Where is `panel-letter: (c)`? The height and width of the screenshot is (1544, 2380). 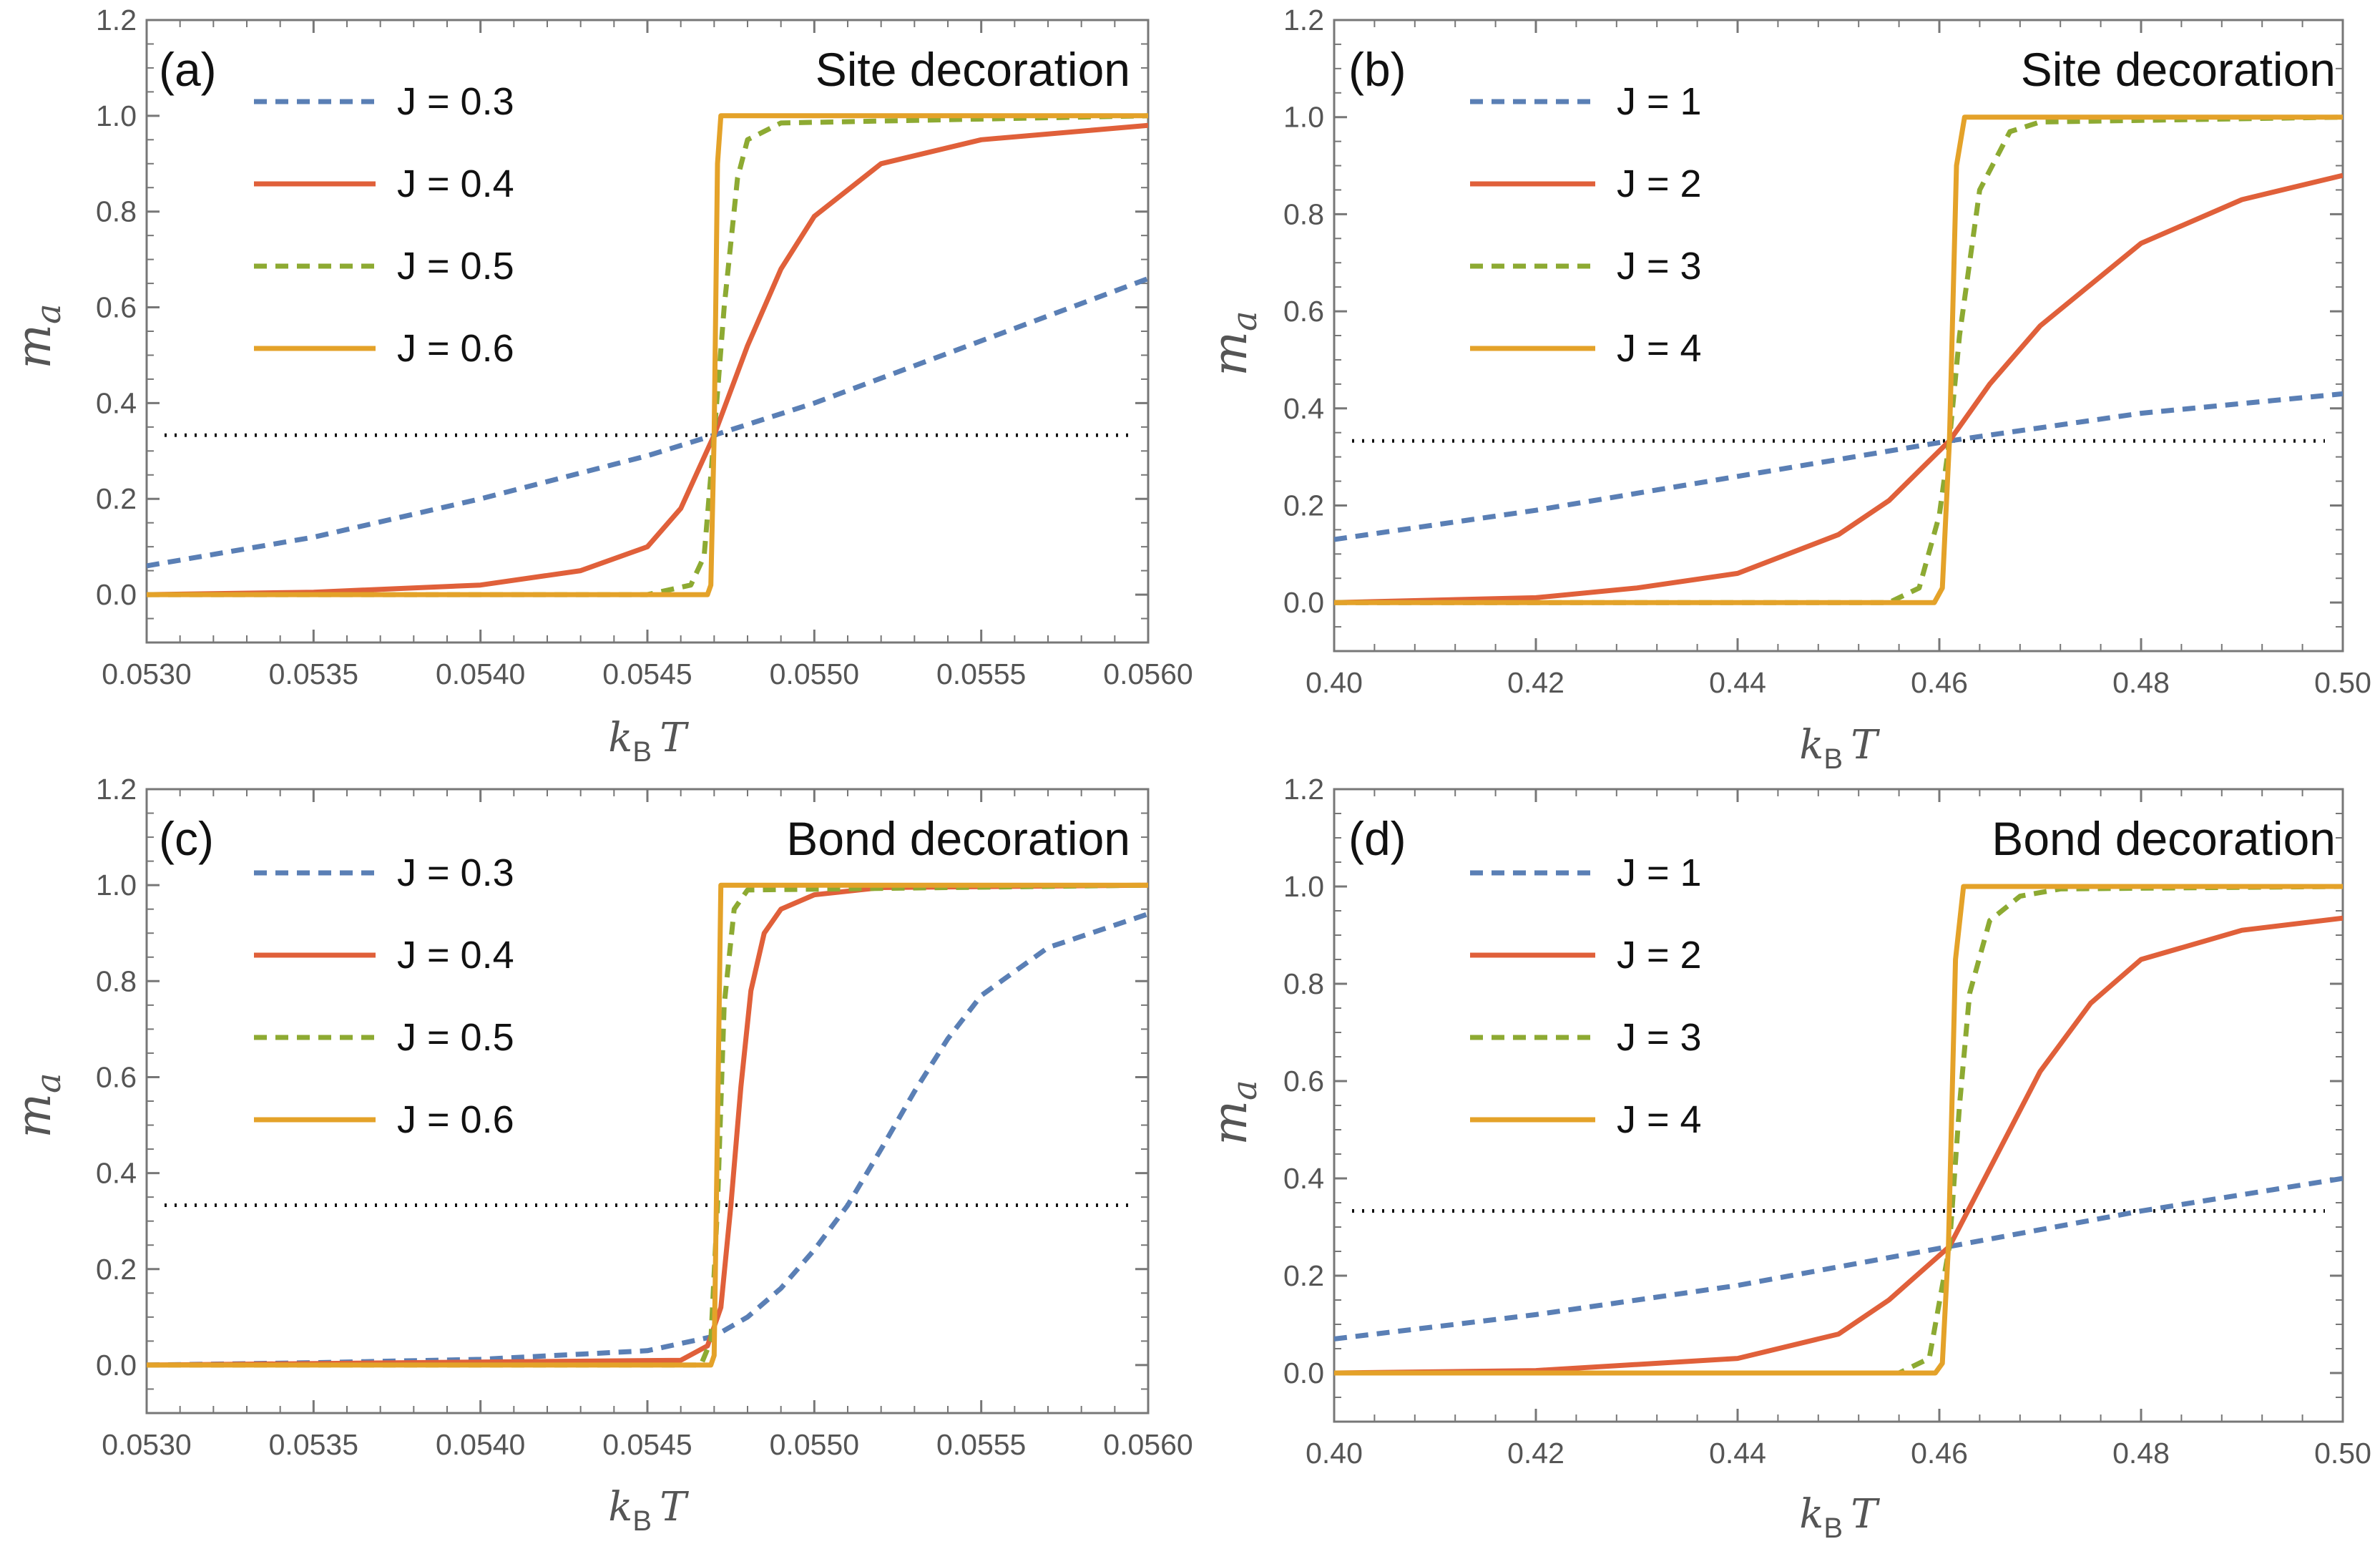 panel-letter: (c) is located at coordinates (186, 838).